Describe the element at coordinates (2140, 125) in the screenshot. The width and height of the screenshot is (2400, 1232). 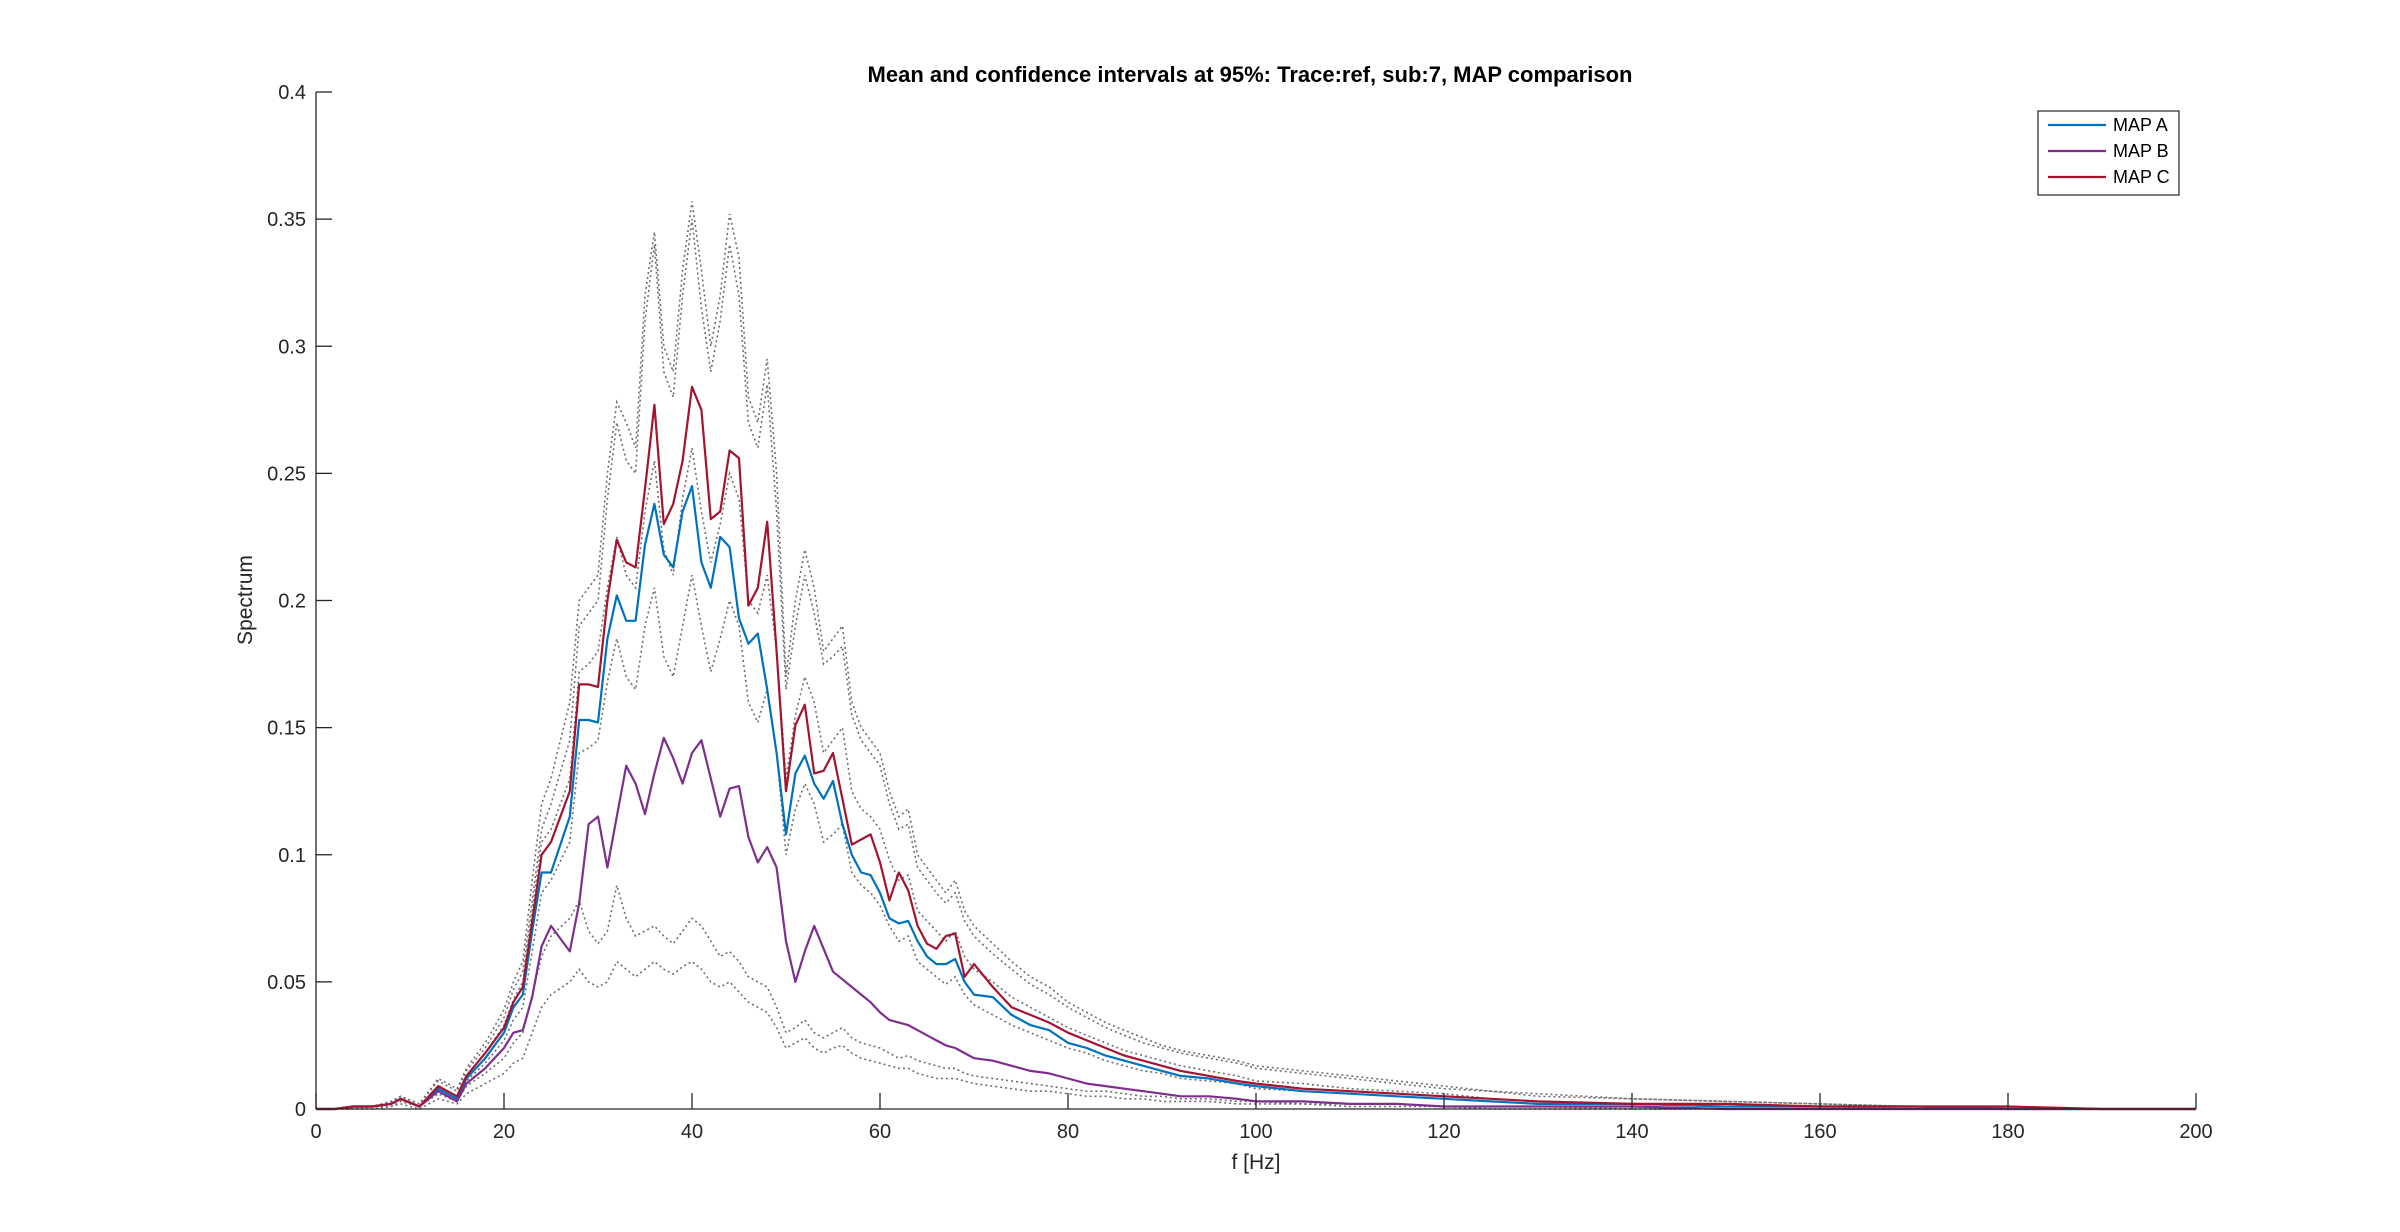
I see `legend-label-map-a: MAP A` at that location.